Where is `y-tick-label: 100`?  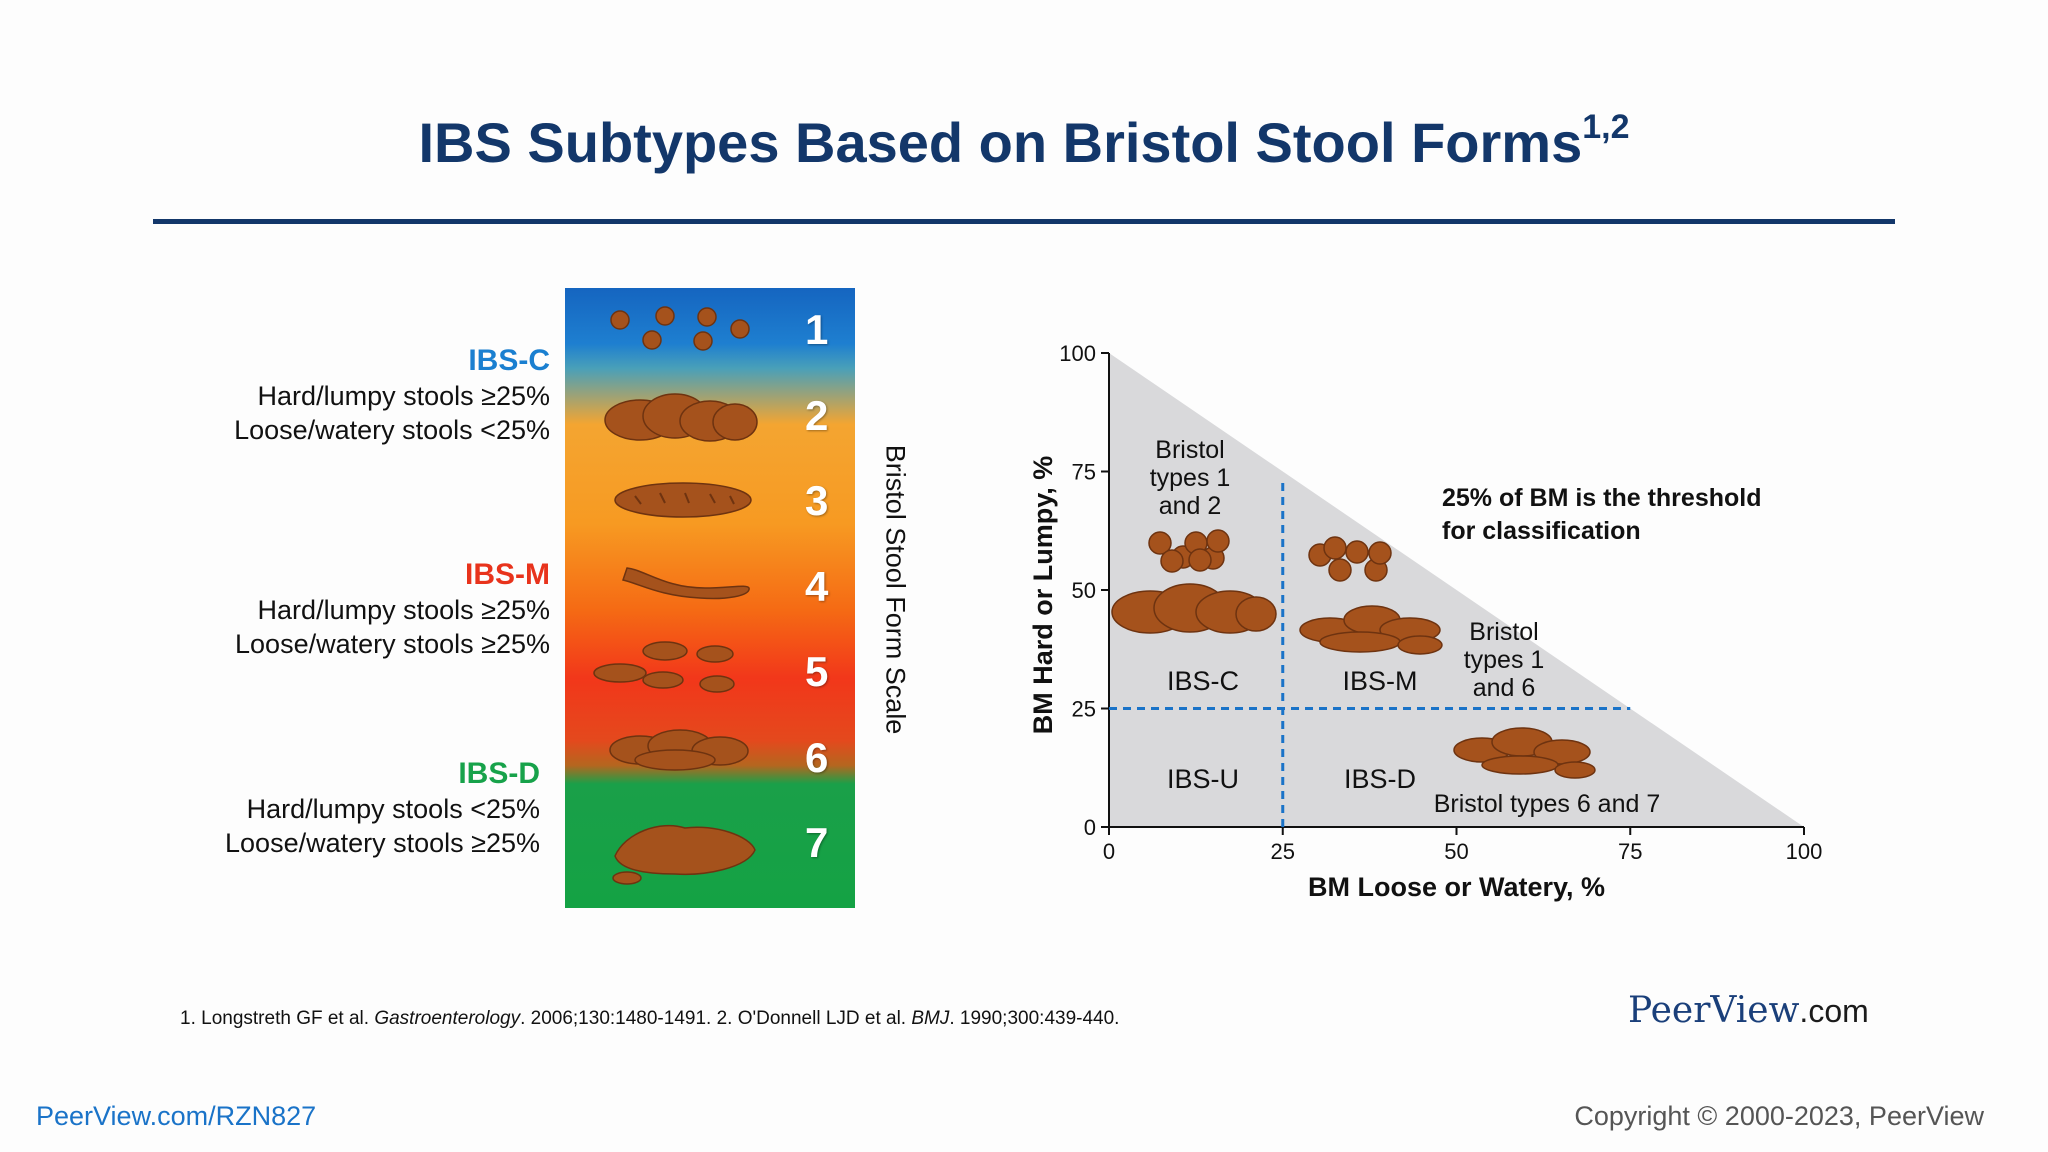
y-tick-label: 100 is located at coordinates (1077, 353).